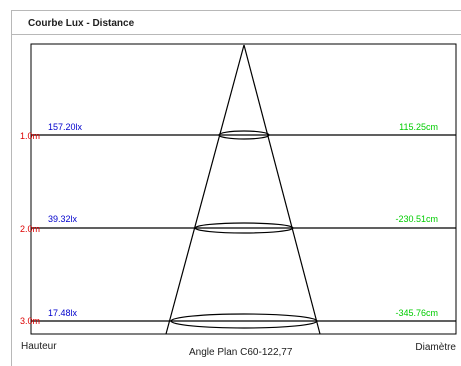  Describe the element at coordinates (30, 321) in the screenshot. I see `height-value: 3.0m` at that location.